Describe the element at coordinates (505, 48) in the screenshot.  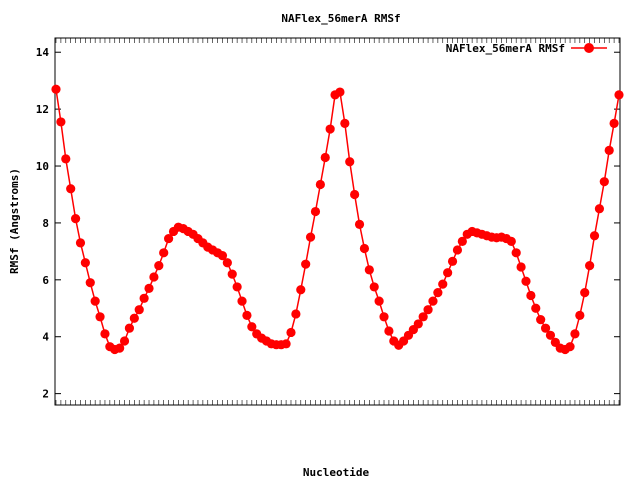
I see `legend-label: NAFlex_56merA RMSf` at that location.